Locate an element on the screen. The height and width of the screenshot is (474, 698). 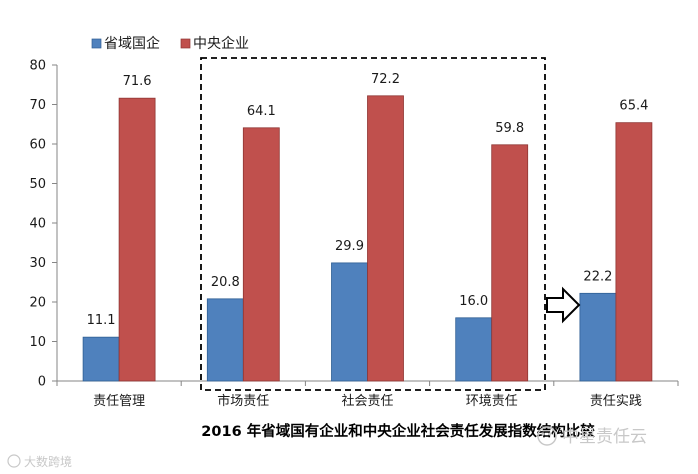
y-tick-label: 60 is located at coordinates (37, 145).